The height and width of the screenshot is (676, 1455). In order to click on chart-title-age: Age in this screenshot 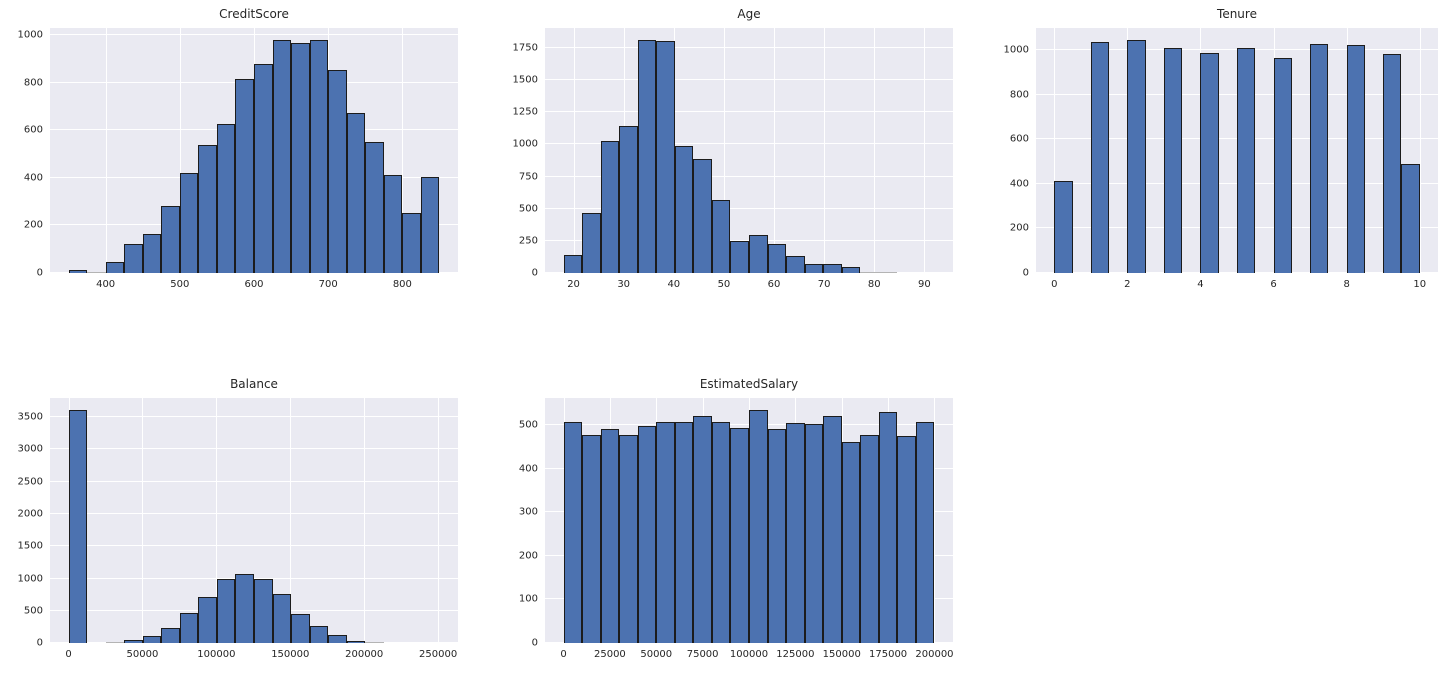, I will do `click(749, 14)`.